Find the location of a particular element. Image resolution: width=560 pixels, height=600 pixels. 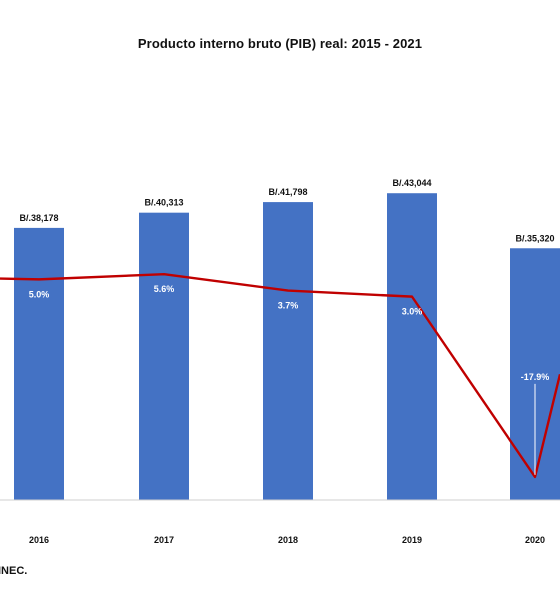

growth-value-label: -17.9% is located at coordinates (535, 377).